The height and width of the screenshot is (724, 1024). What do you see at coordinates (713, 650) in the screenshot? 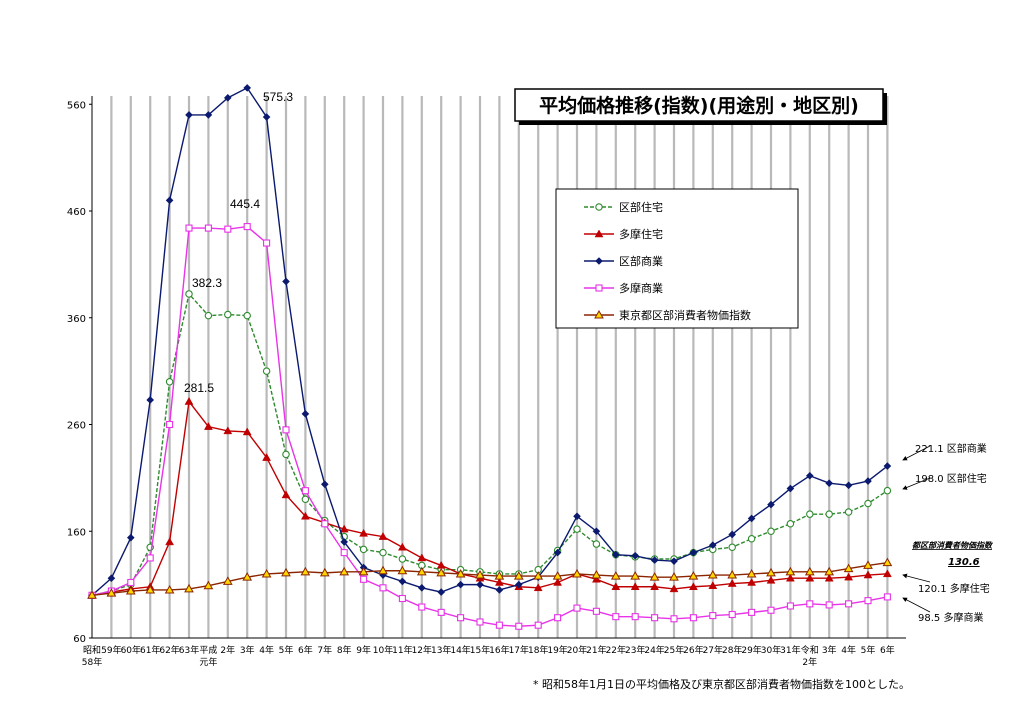
I see `x-tick-label: 27年` at bounding box center [713, 650].